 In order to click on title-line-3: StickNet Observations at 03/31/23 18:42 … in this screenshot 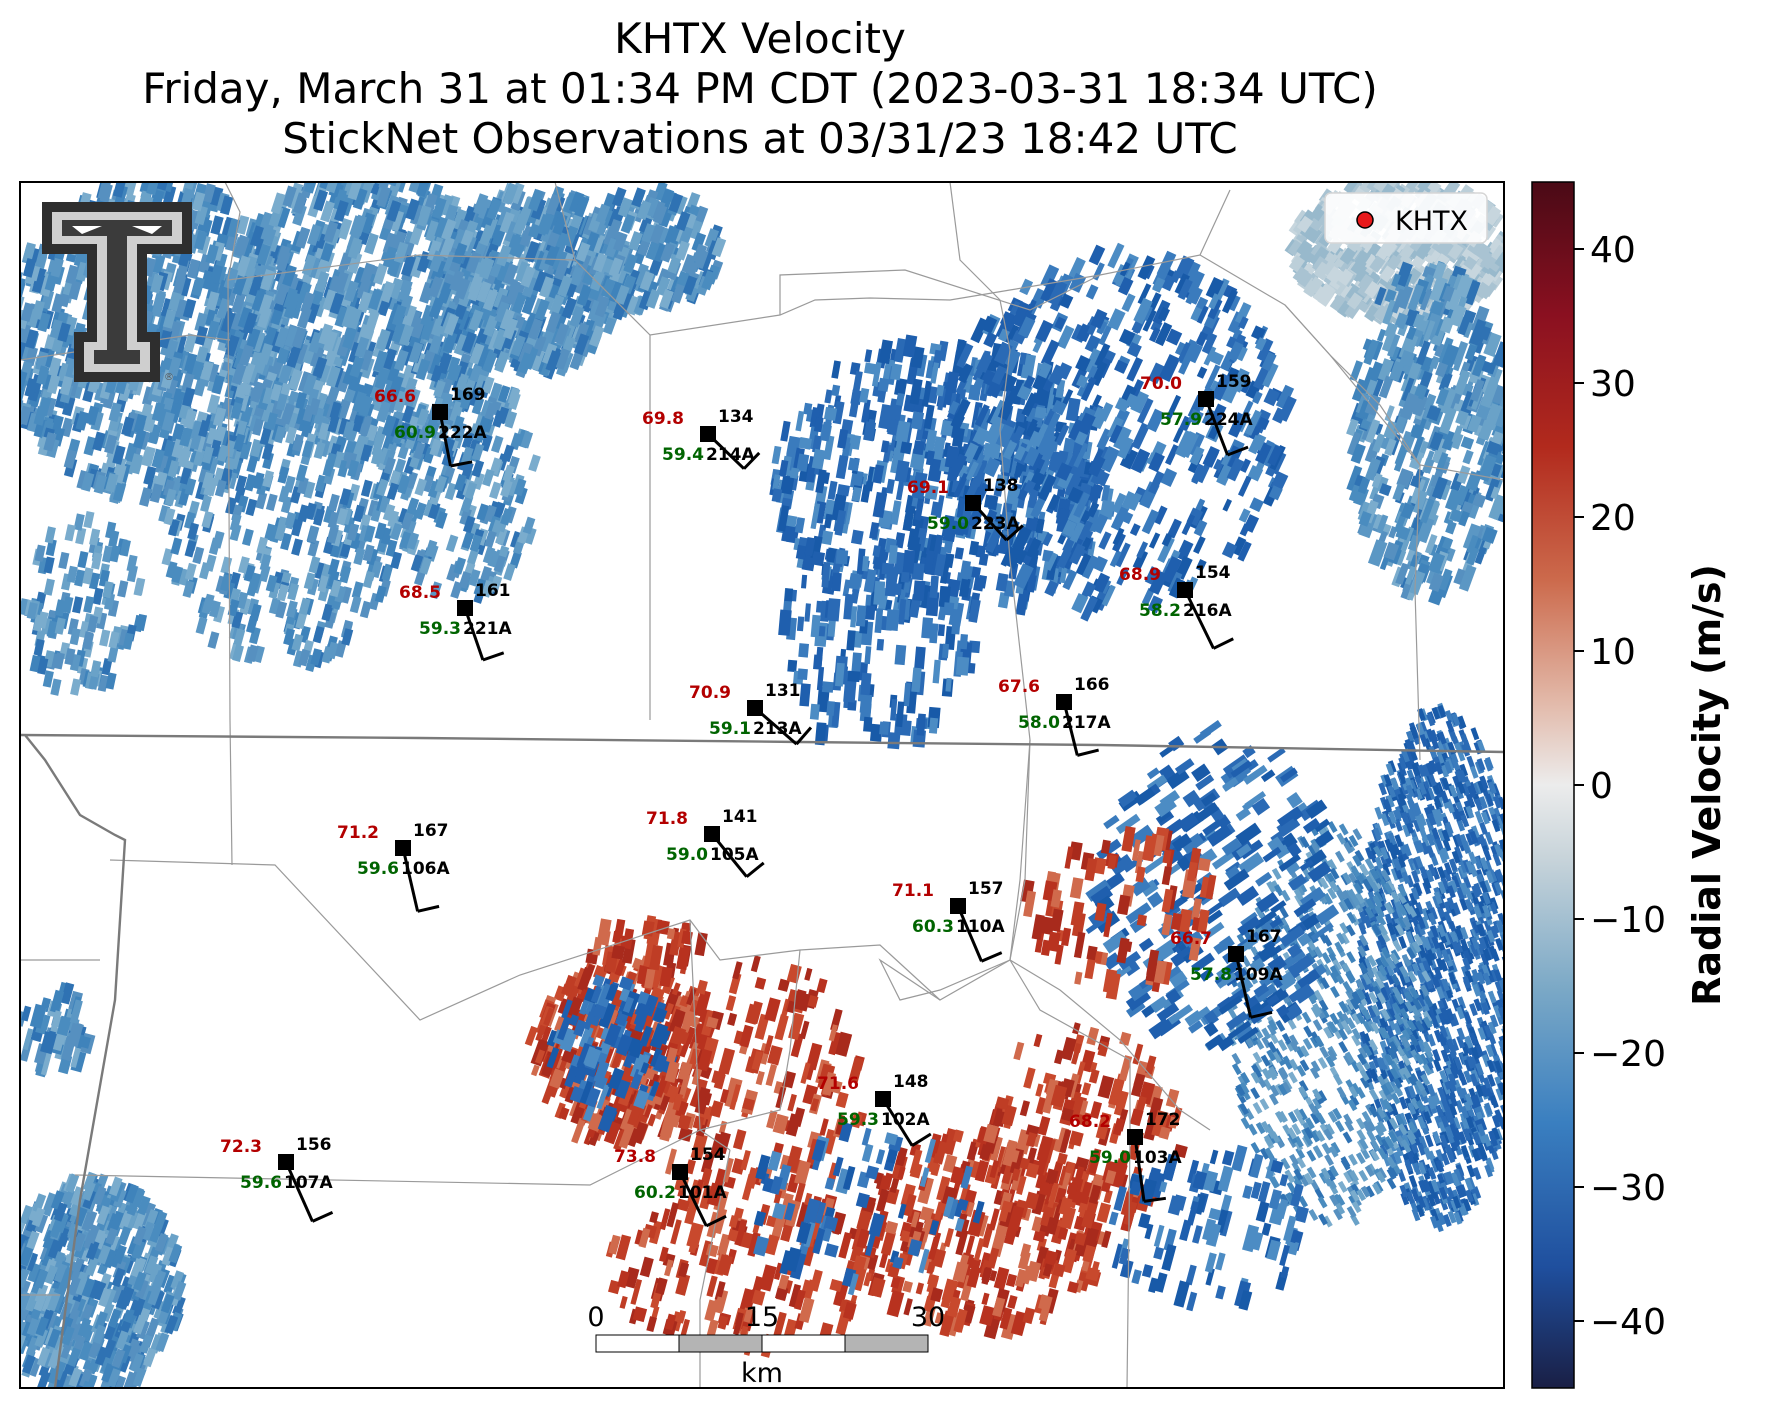, I will do `click(760, 138)`.